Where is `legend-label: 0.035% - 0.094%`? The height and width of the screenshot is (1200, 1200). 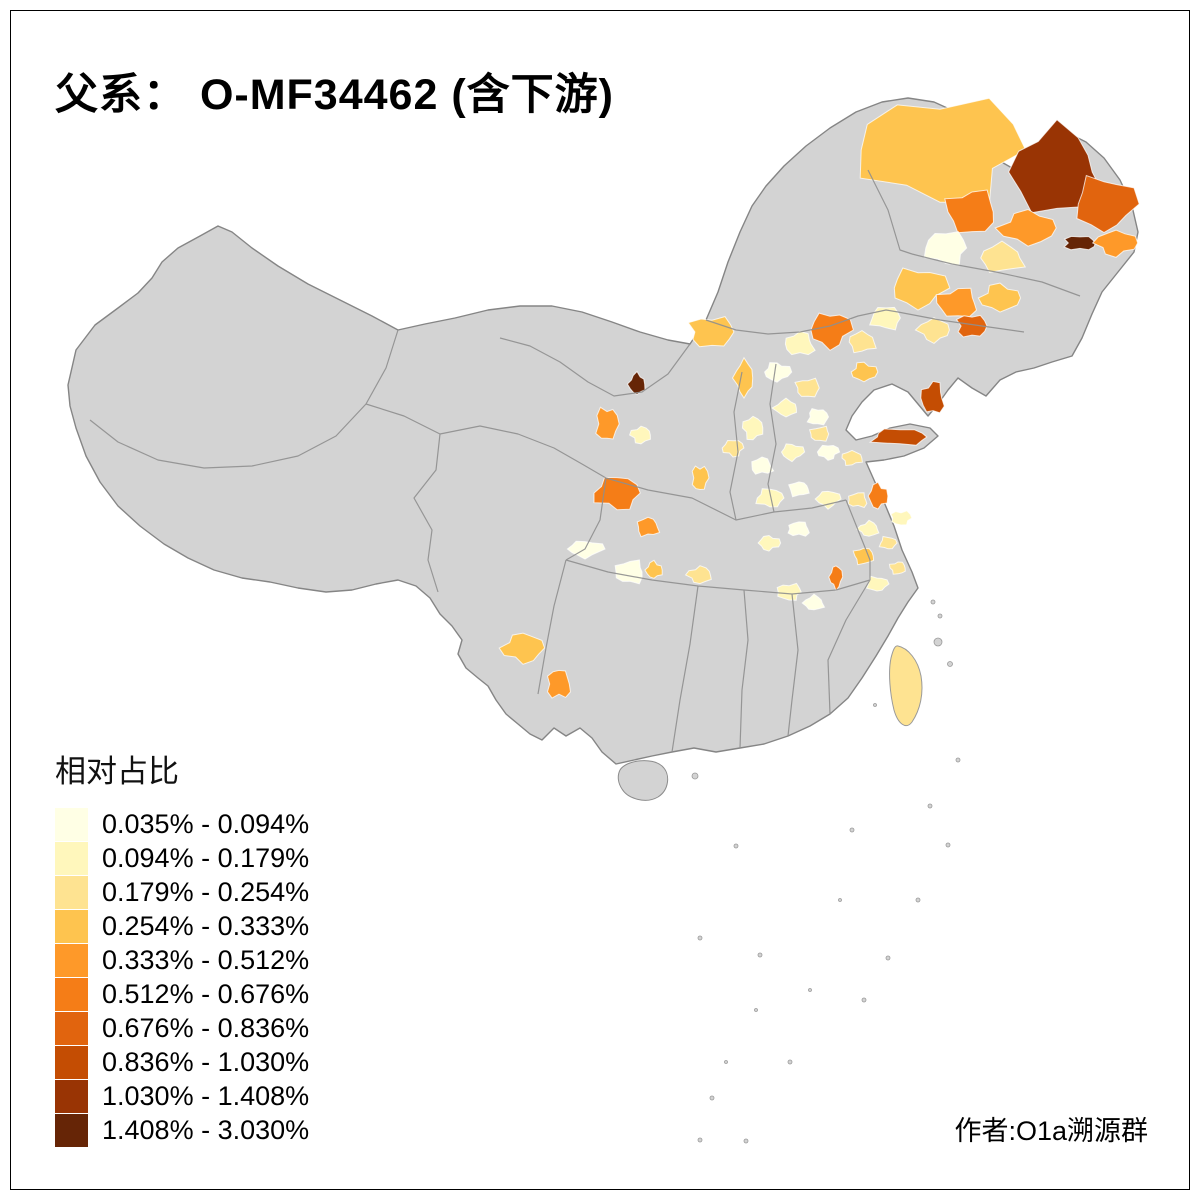
legend-label: 0.035% - 0.094% is located at coordinates (206, 823).